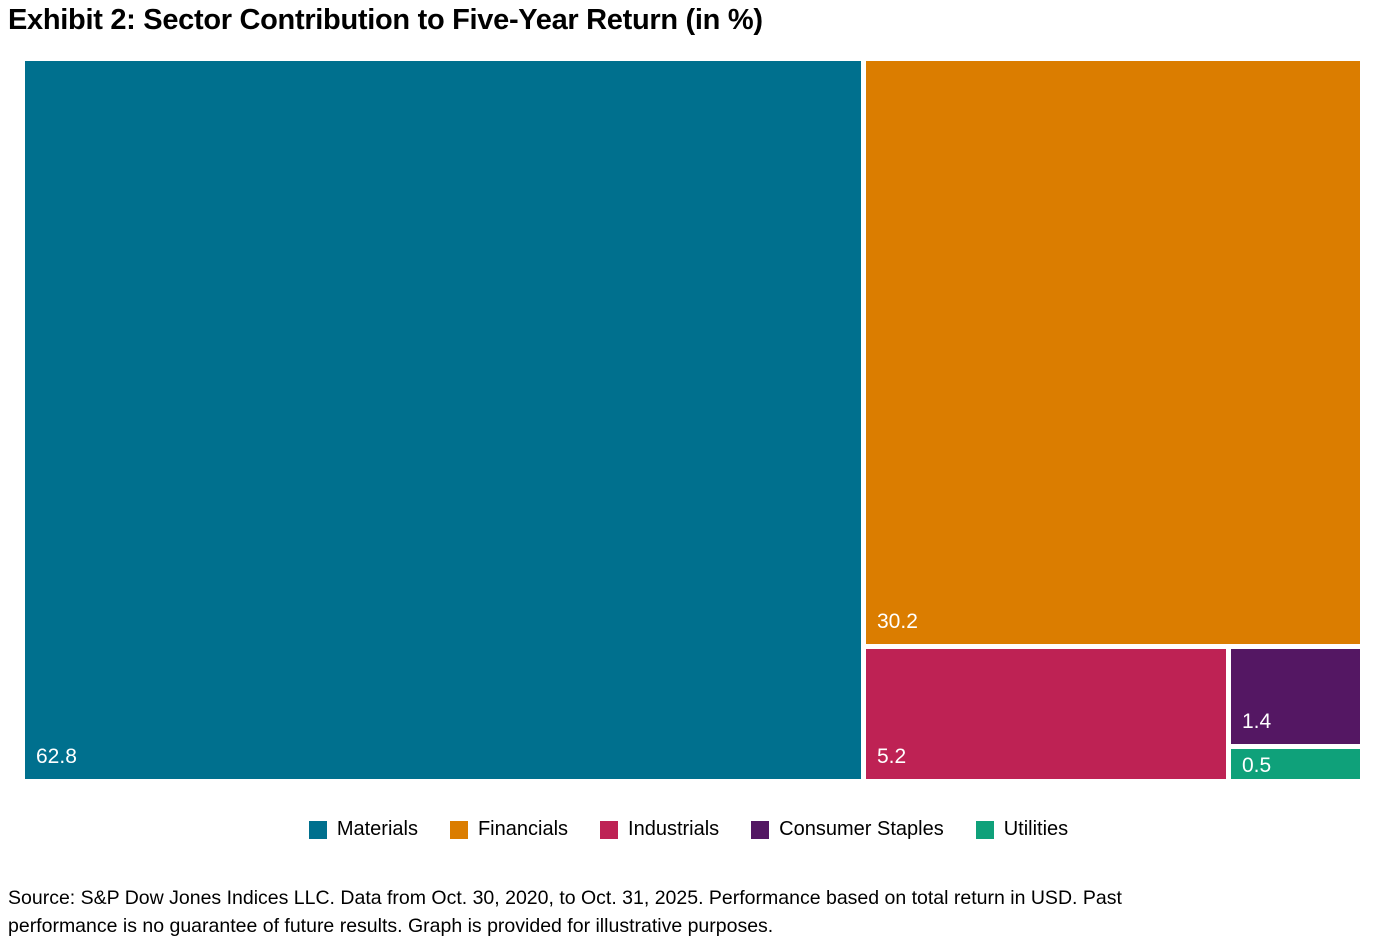  I want to click on legend-item-financials: Financials, so click(509, 829).